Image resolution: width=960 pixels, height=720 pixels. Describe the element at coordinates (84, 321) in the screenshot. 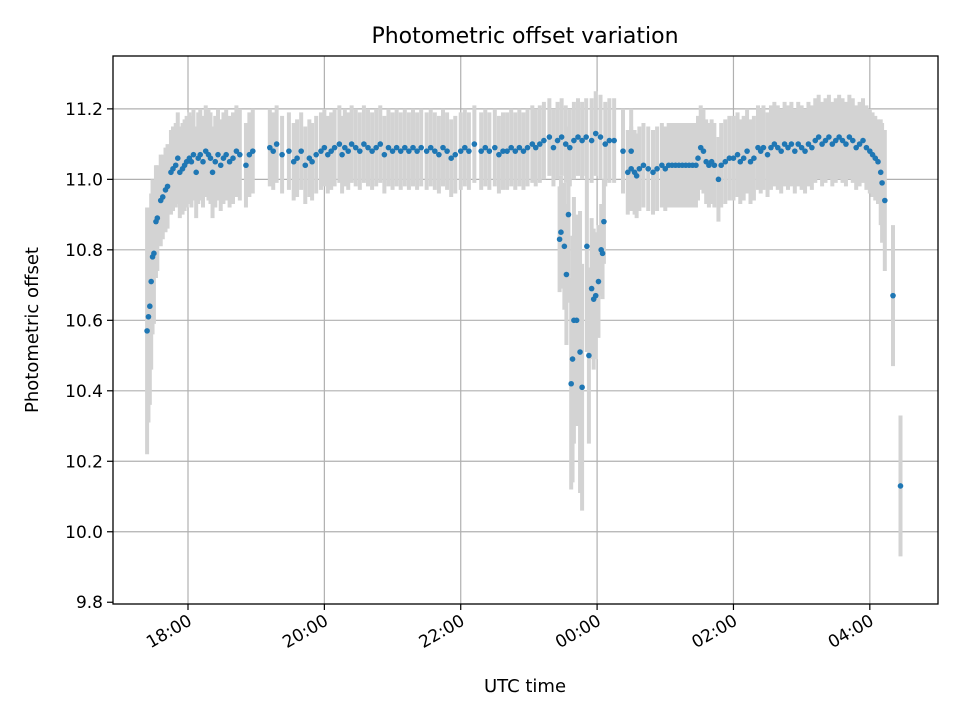

I see `y-tick-label: 10.6` at that location.